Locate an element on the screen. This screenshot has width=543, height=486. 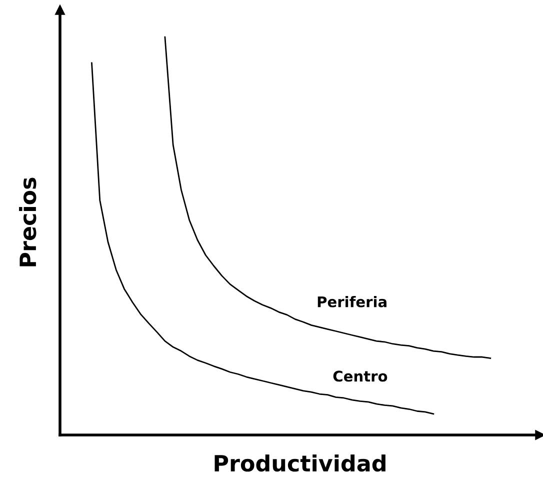
series-label: Centro is located at coordinates (360, 376).